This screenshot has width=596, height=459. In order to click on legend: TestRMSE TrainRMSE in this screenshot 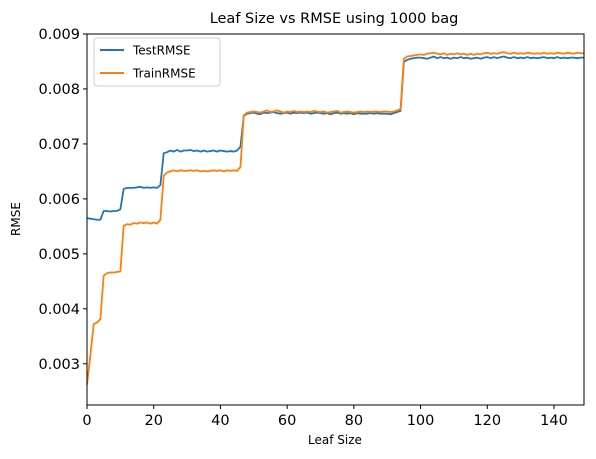, I will do `click(157, 62)`.